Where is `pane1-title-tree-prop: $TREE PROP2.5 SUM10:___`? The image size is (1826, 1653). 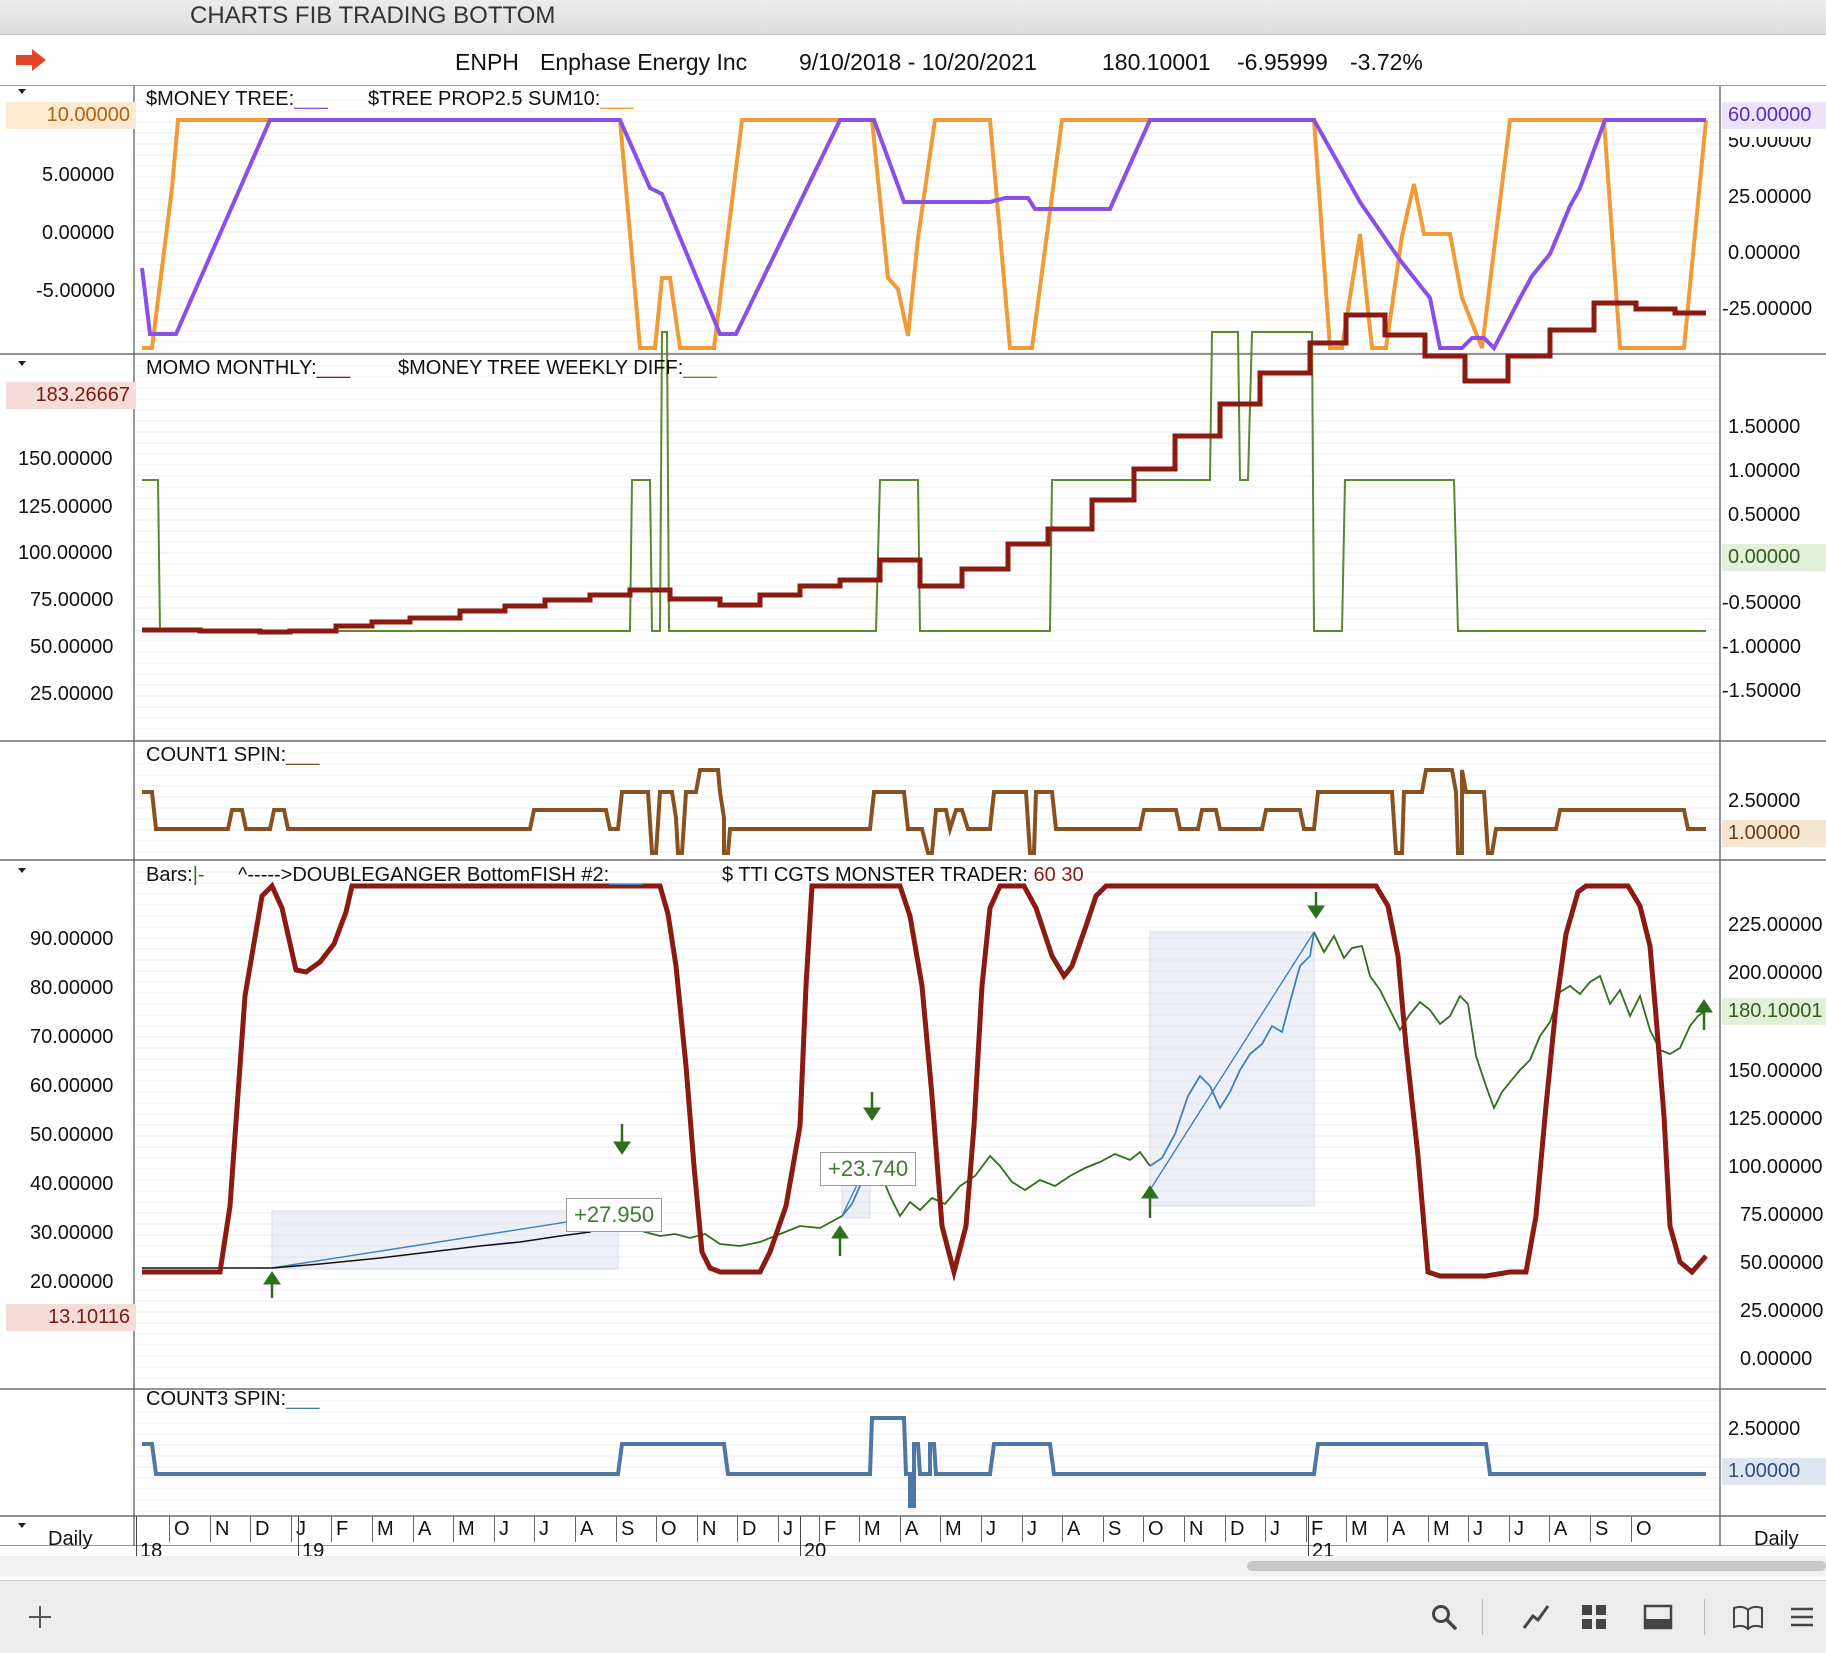
pane1-title-tree-prop: $TREE PROP2.5 SUM10:___ is located at coordinates (501, 99).